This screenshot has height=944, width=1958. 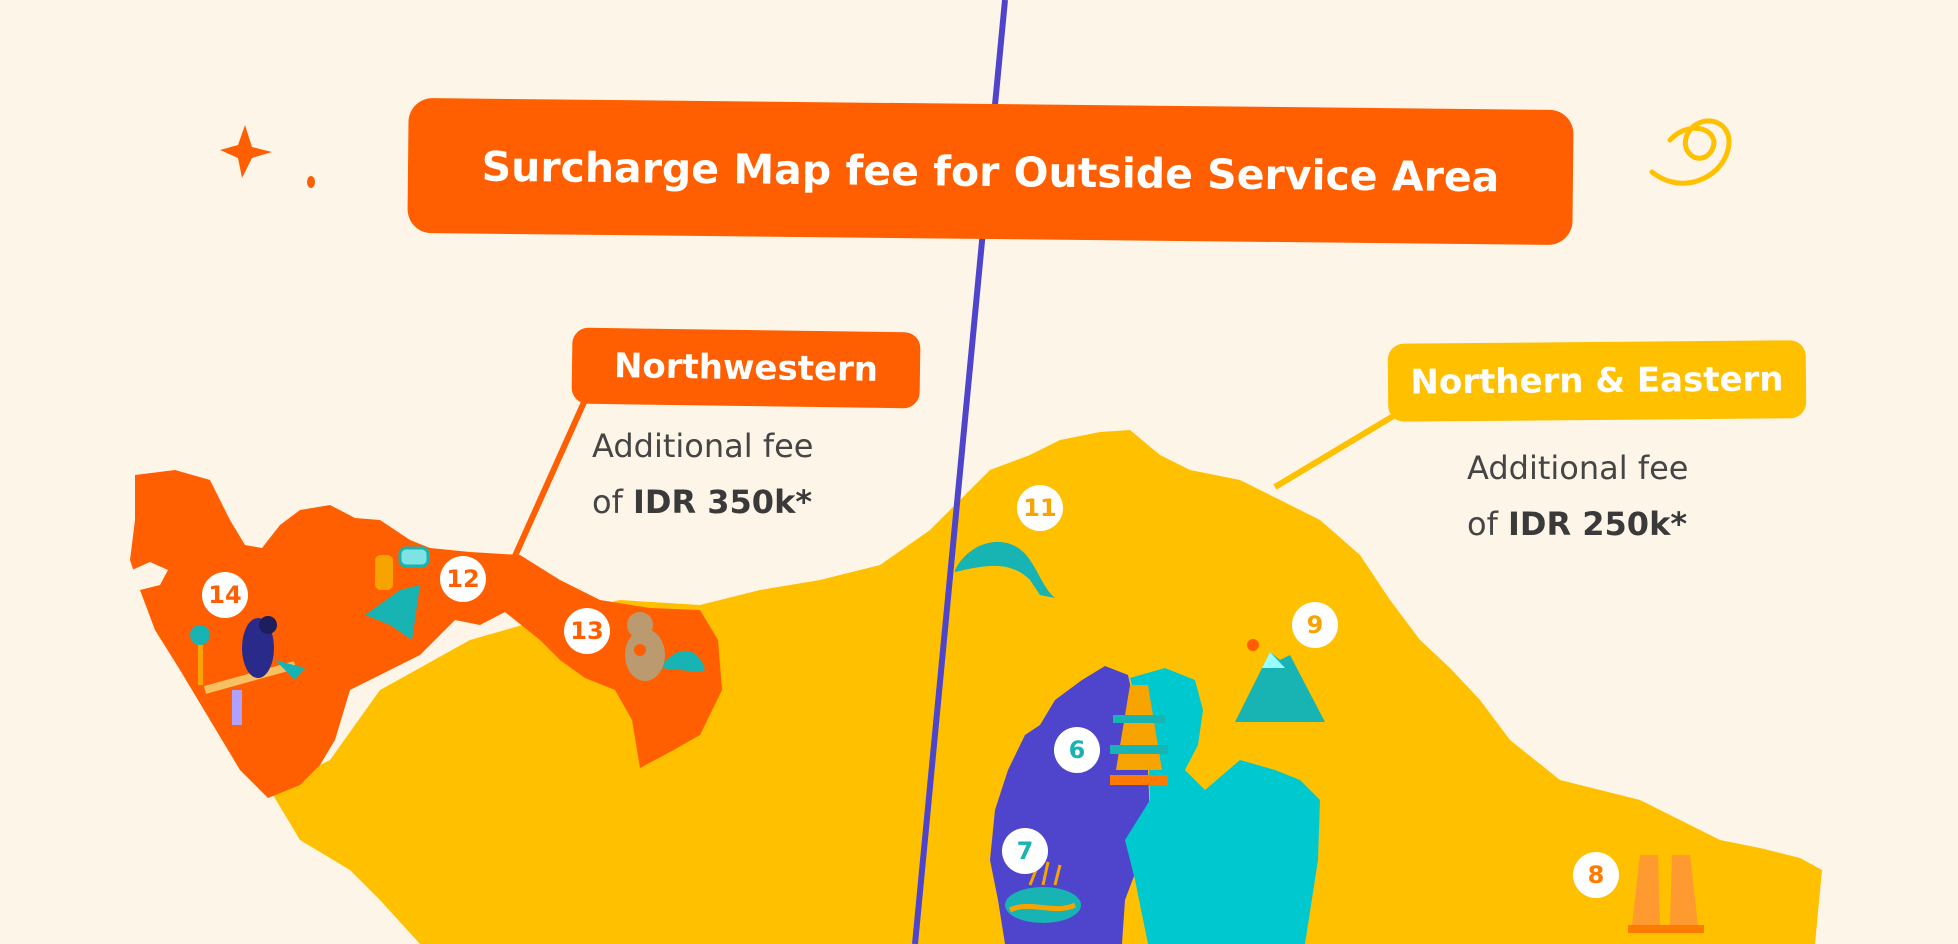 What do you see at coordinates (1577, 496) in the screenshot?
I see `fee-northern-eastern: Additional fee of IDR 250k*` at bounding box center [1577, 496].